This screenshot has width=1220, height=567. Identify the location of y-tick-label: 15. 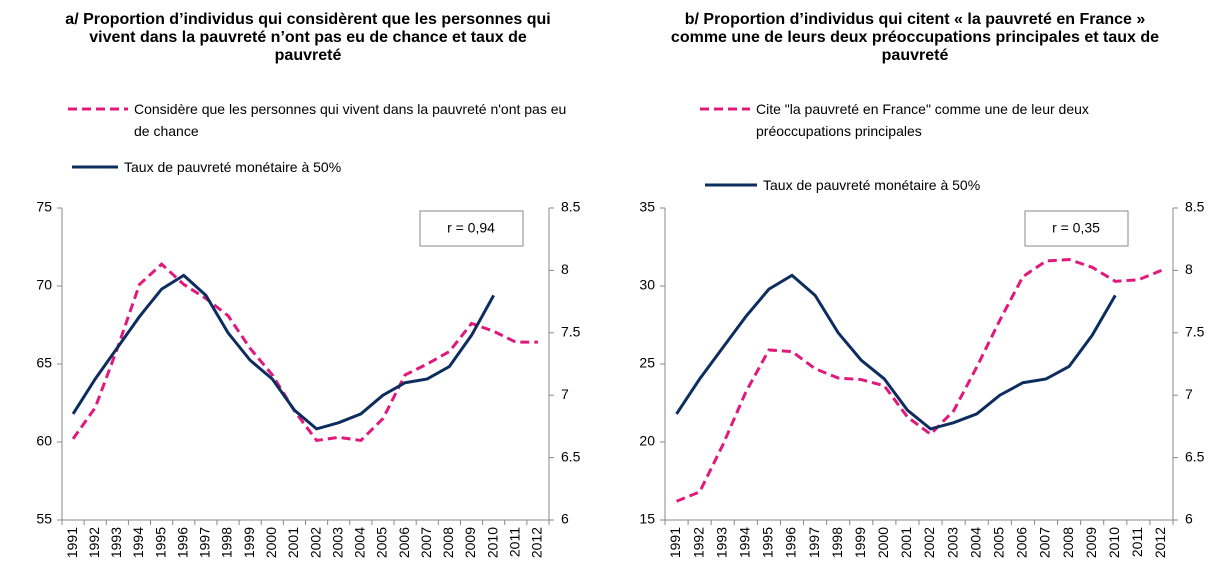
(647, 519).